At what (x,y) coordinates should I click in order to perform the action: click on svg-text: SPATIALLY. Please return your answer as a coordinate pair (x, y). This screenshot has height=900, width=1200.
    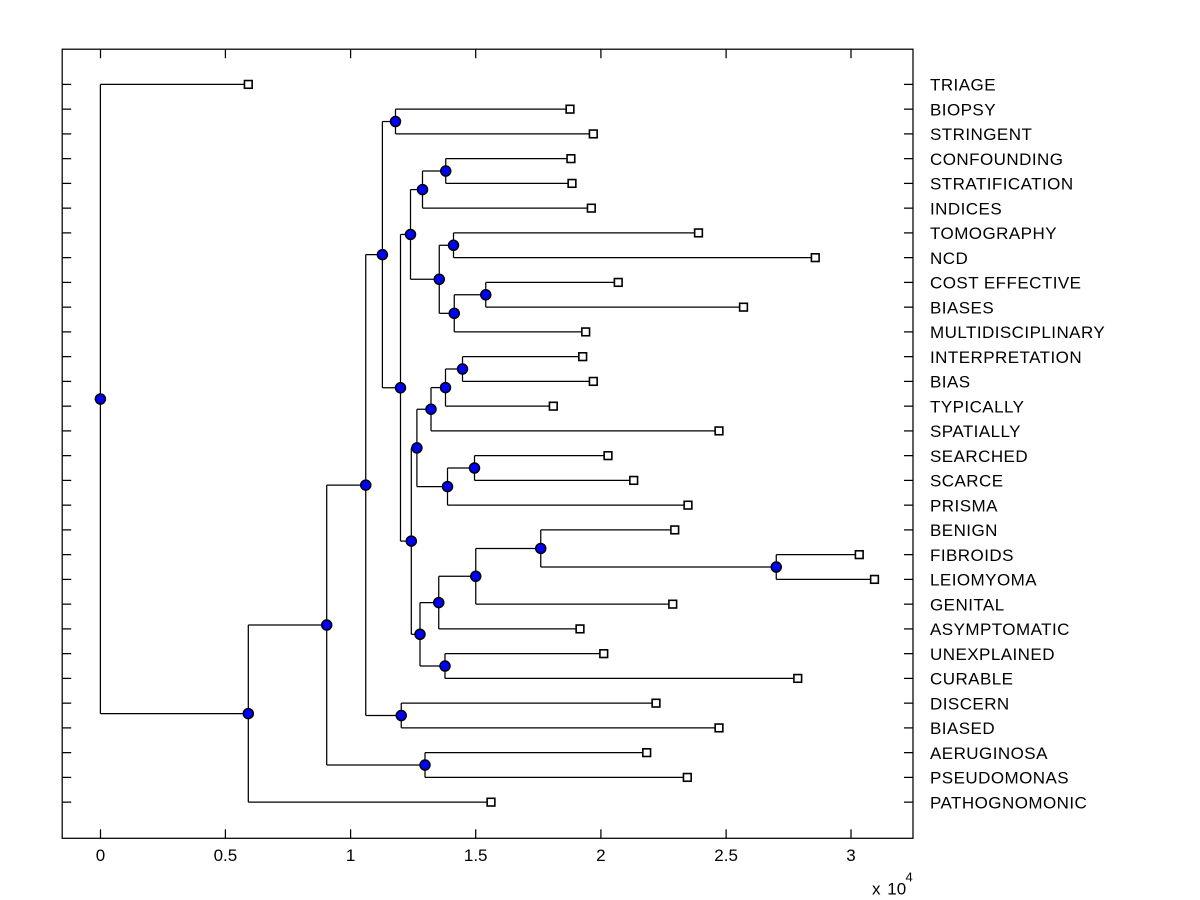
    Looking at the image, I should click on (975, 431).